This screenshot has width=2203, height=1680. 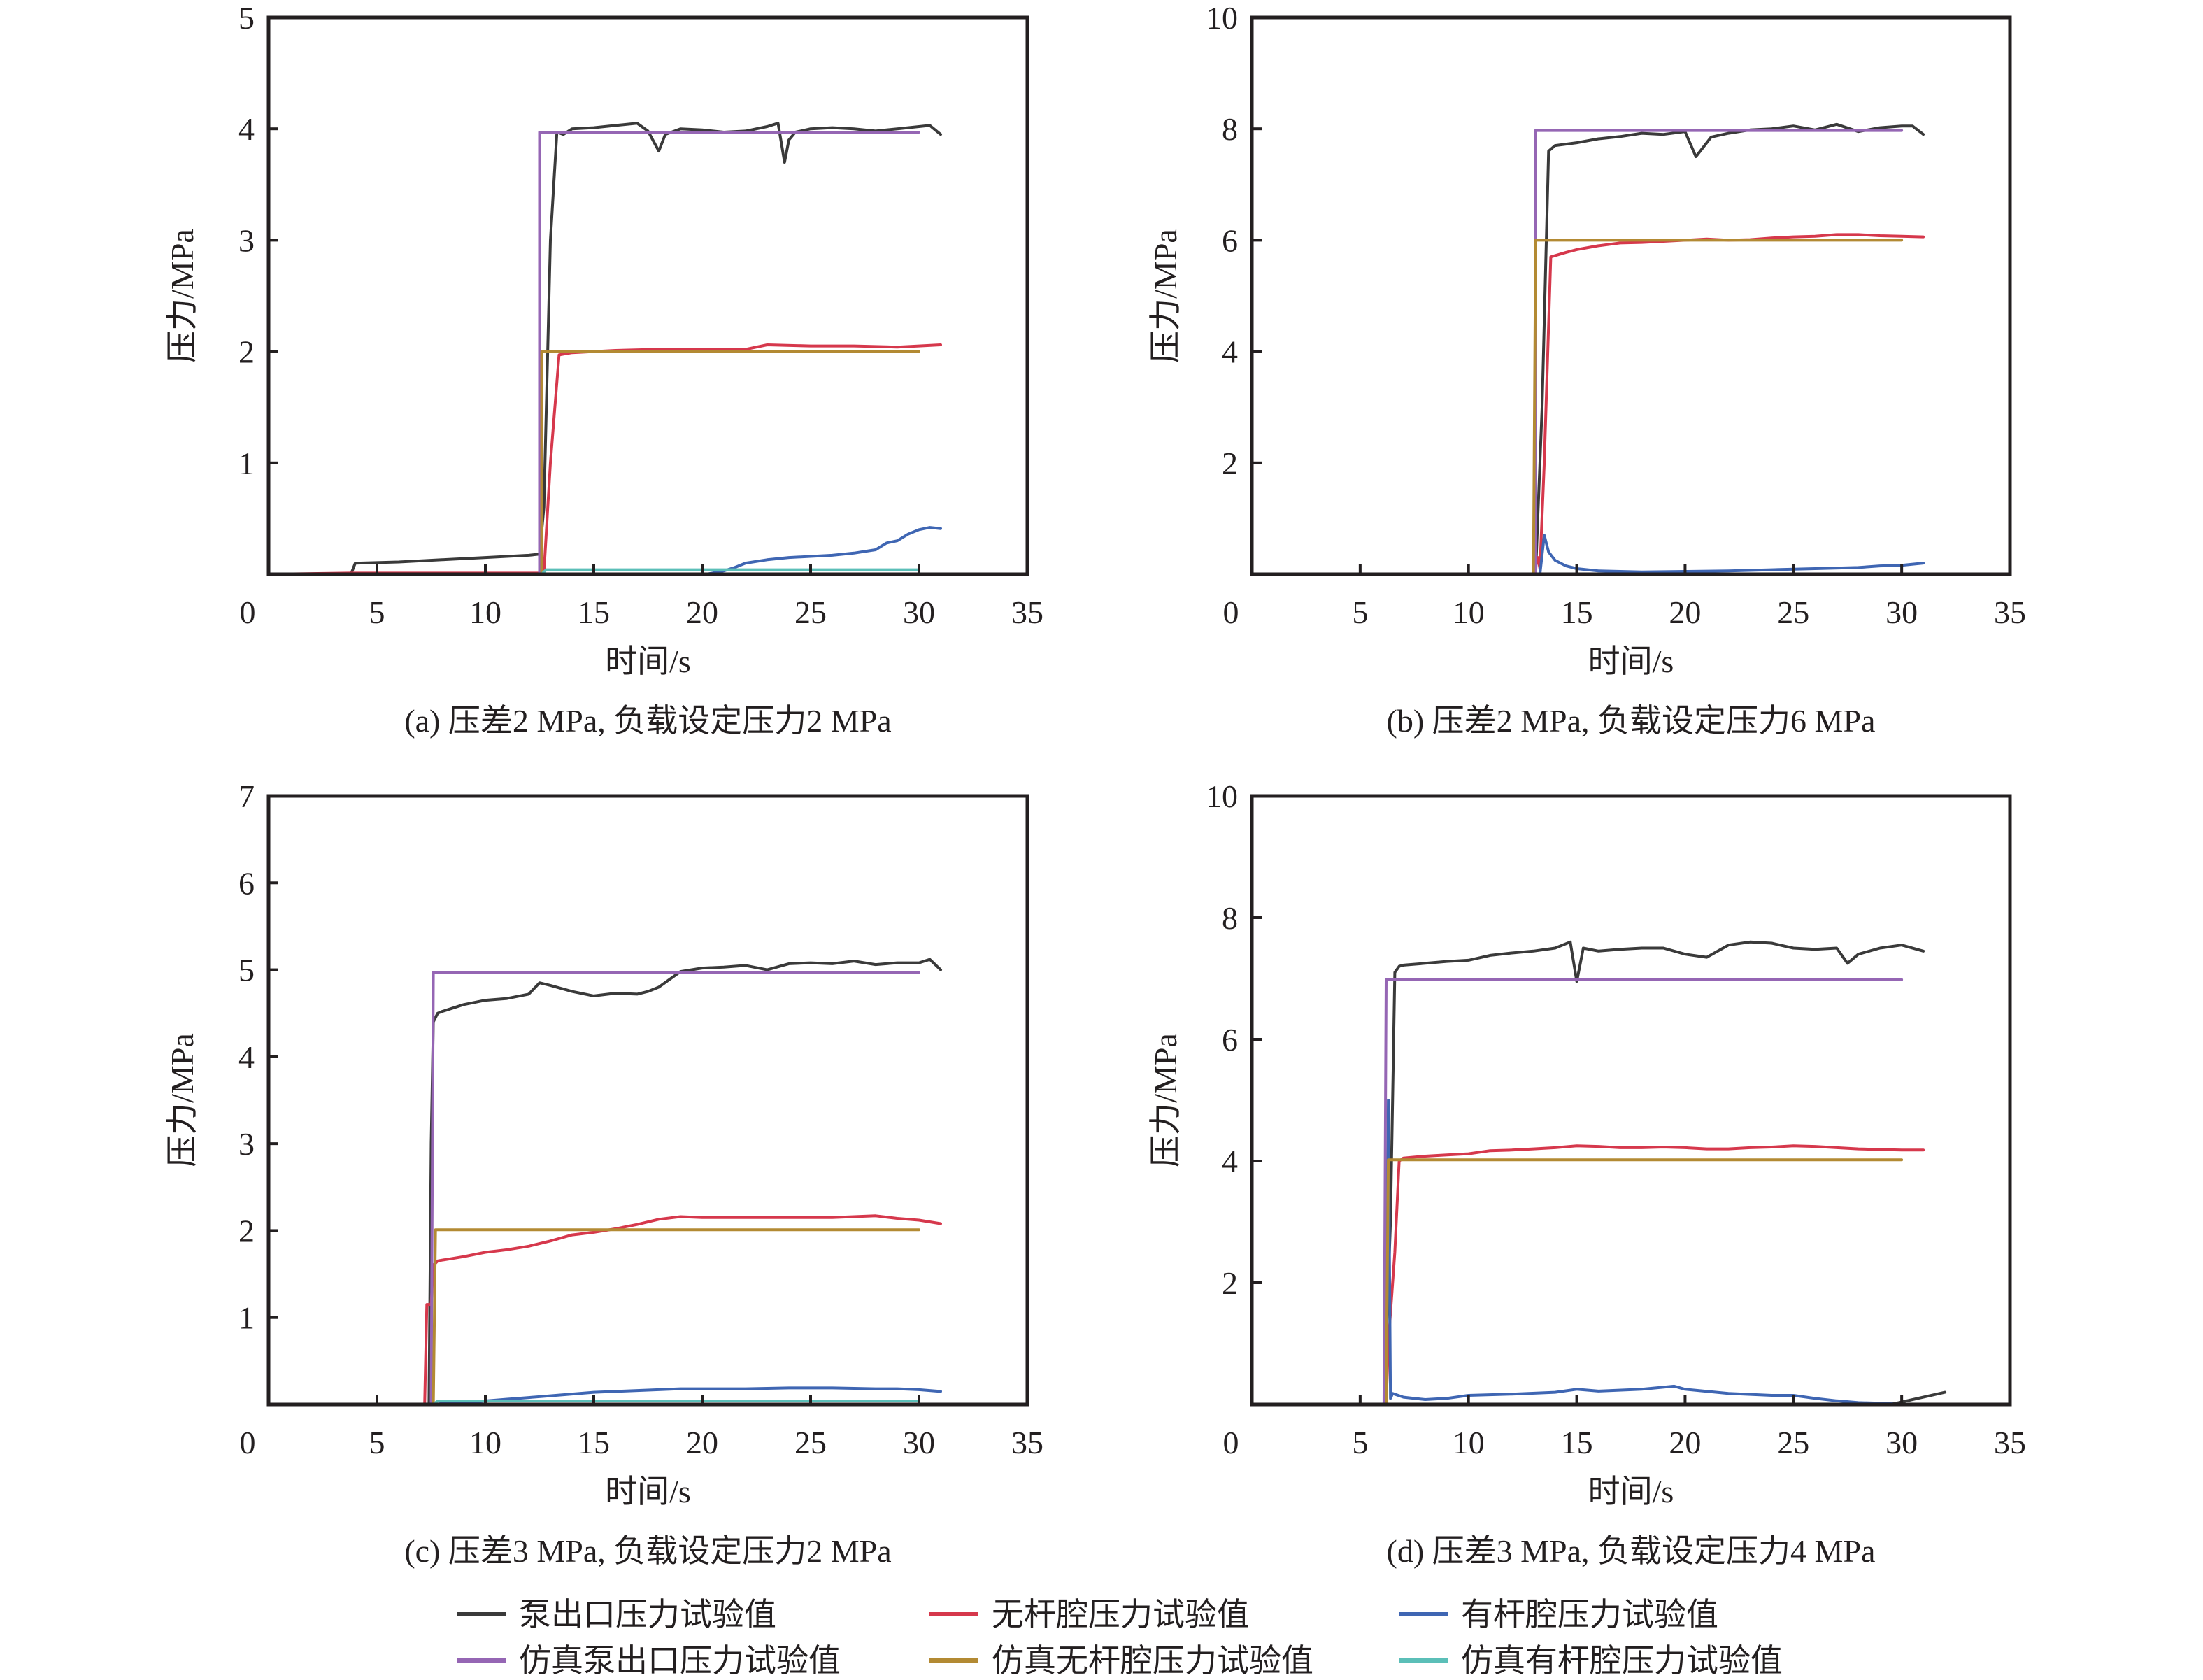 I want to click on legend-label: 有杆腔压力试验值, so click(x=1589, y=1614).